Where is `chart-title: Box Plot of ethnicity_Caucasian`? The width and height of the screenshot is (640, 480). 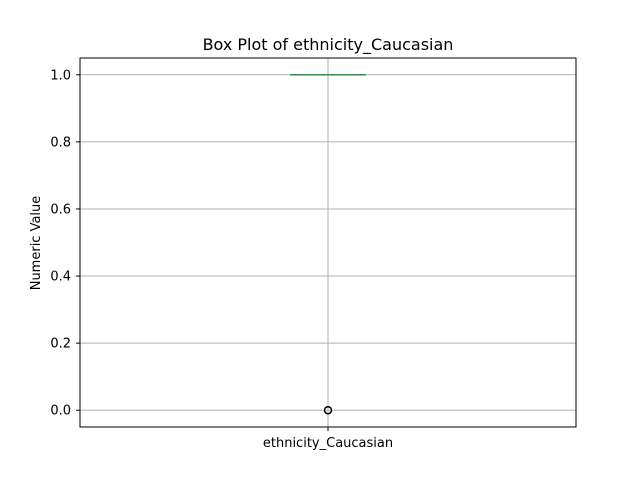 chart-title: Box Plot of ethnicity_Caucasian is located at coordinates (328, 45).